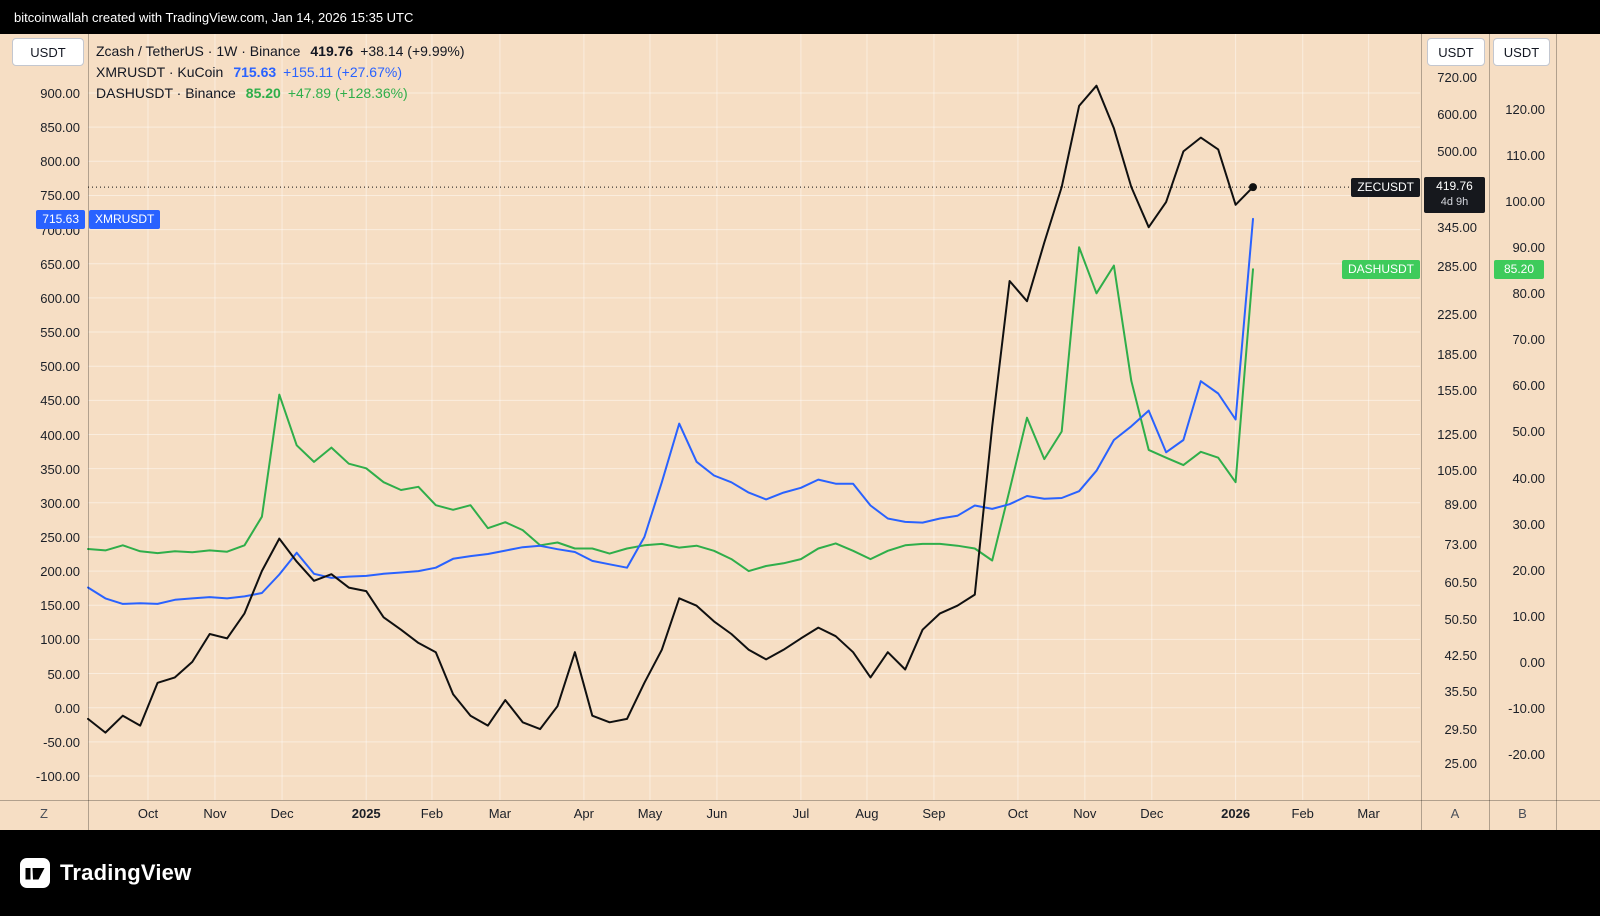  I want to click on left-axis-tick: 650.00, so click(60, 264).